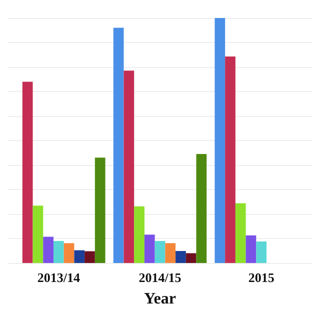  What do you see at coordinates (58, 277) in the screenshot?
I see `x-tick-label: 2013/14` at bounding box center [58, 277].